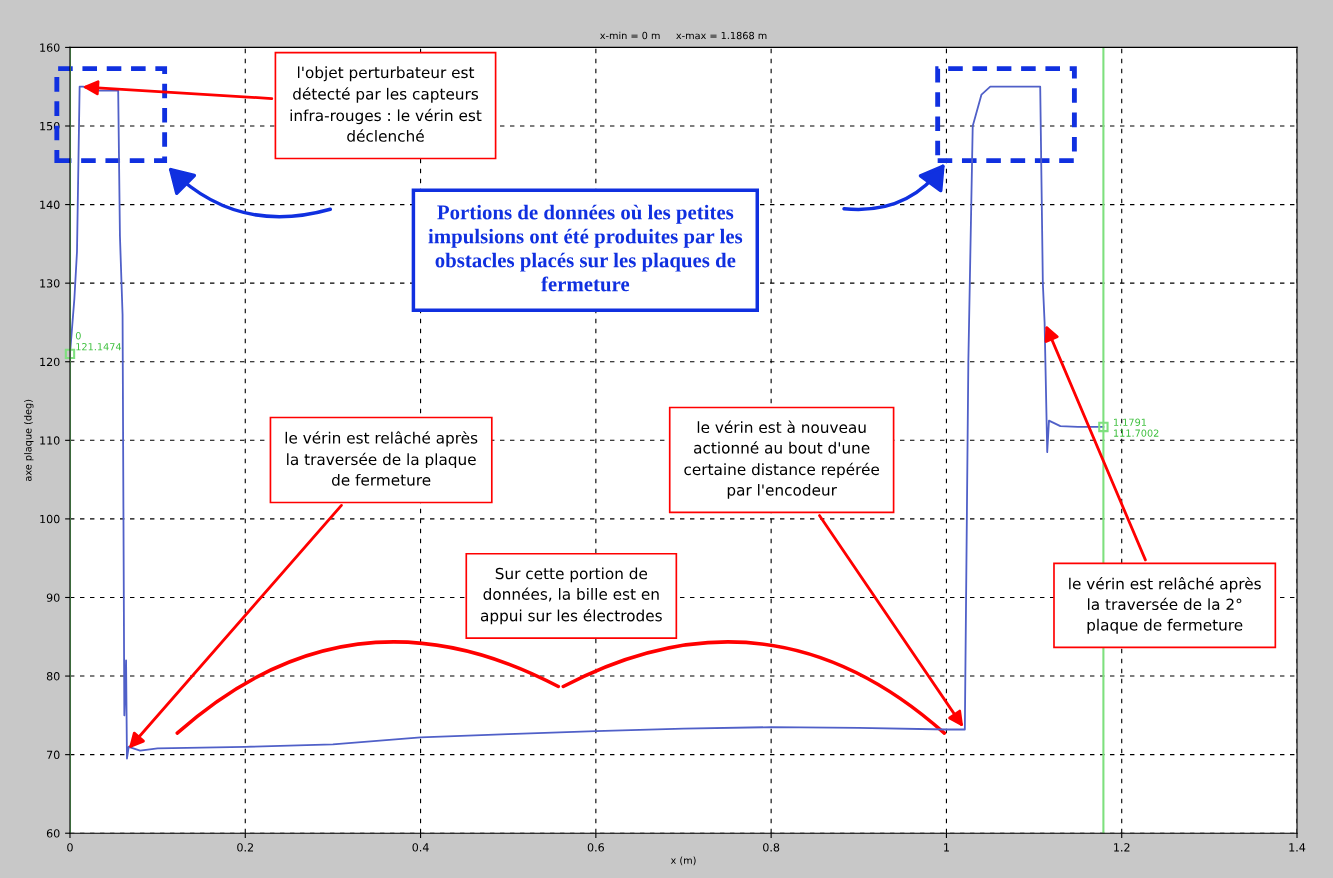 The image size is (1333, 878). Describe the element at coordinates (70, 847) in the screenshot. I see `x-tick-label: 0` at that location.